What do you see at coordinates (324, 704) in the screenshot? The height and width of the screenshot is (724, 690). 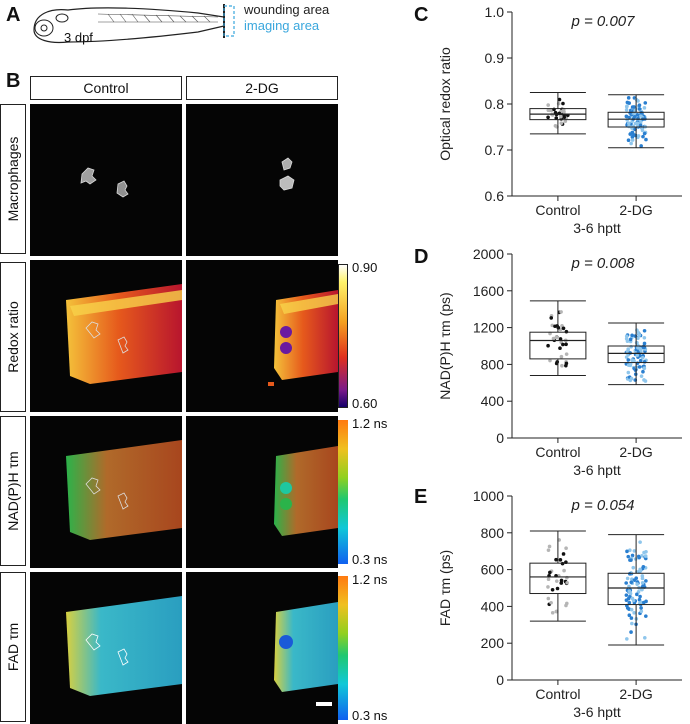 I see `scale-bar` at bounding box center [324, 704].